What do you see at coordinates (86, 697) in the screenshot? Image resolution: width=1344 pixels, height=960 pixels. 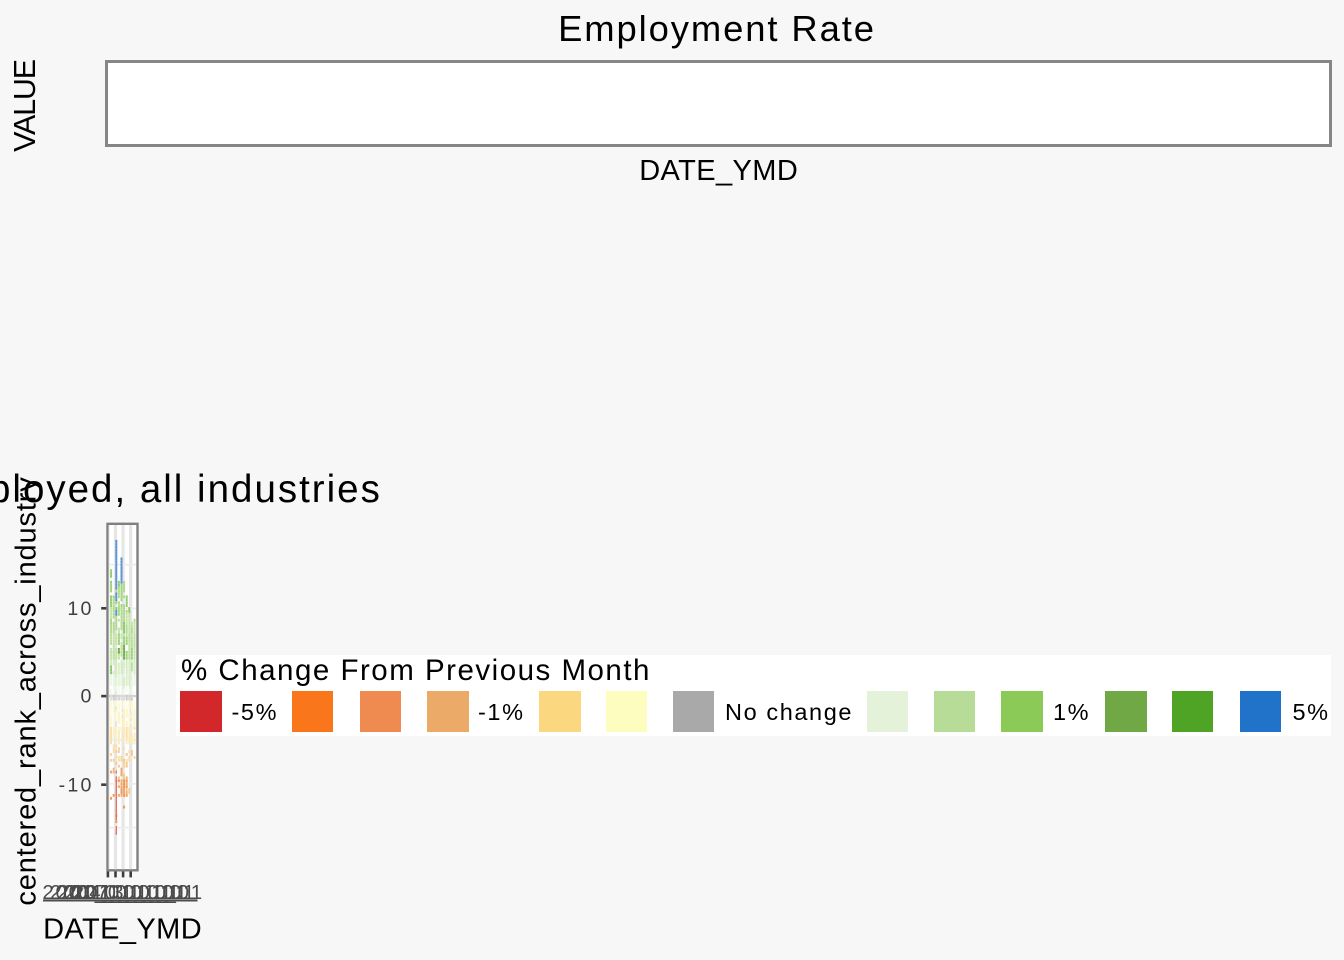 I see `svg-text: 0` at bounding box center [86, 697].